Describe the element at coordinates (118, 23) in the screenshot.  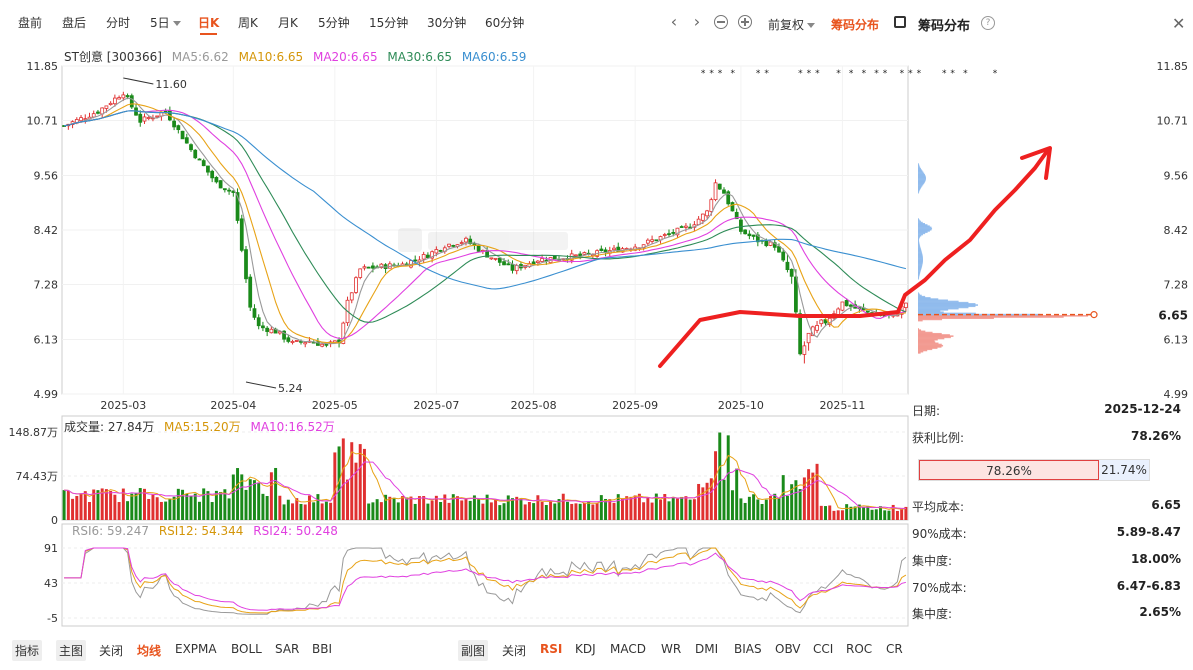
I see `tab-intraday: 分时` at that location.